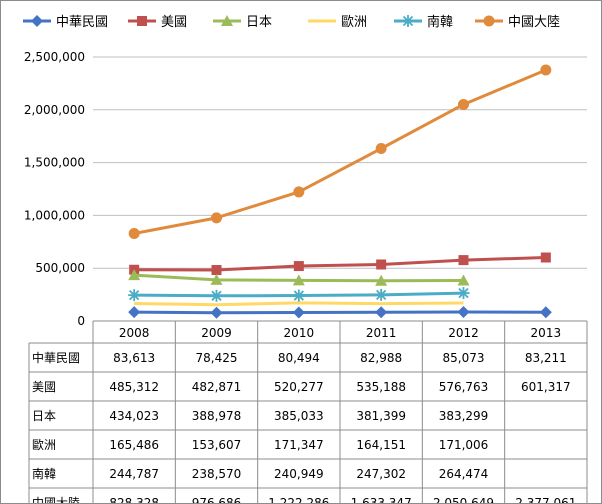 This screenshot has height=504, width=602. Describe the element at coordinates (82, 22) in the screenshot. I see `legend-label: 中華民國` at that location.